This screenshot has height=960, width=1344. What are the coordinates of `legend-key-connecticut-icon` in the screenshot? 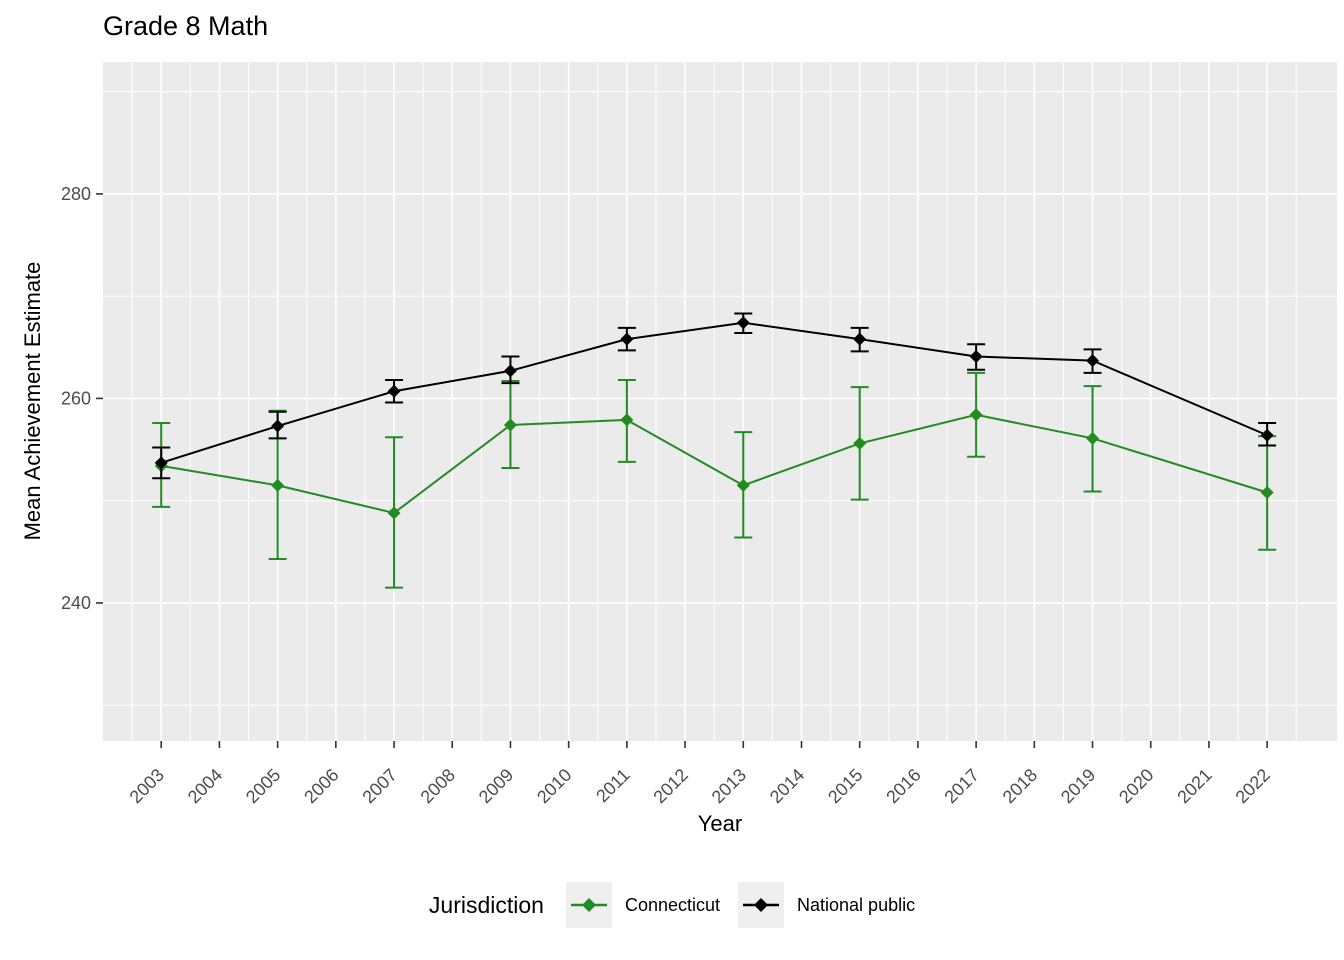 It's located at (588, 905).